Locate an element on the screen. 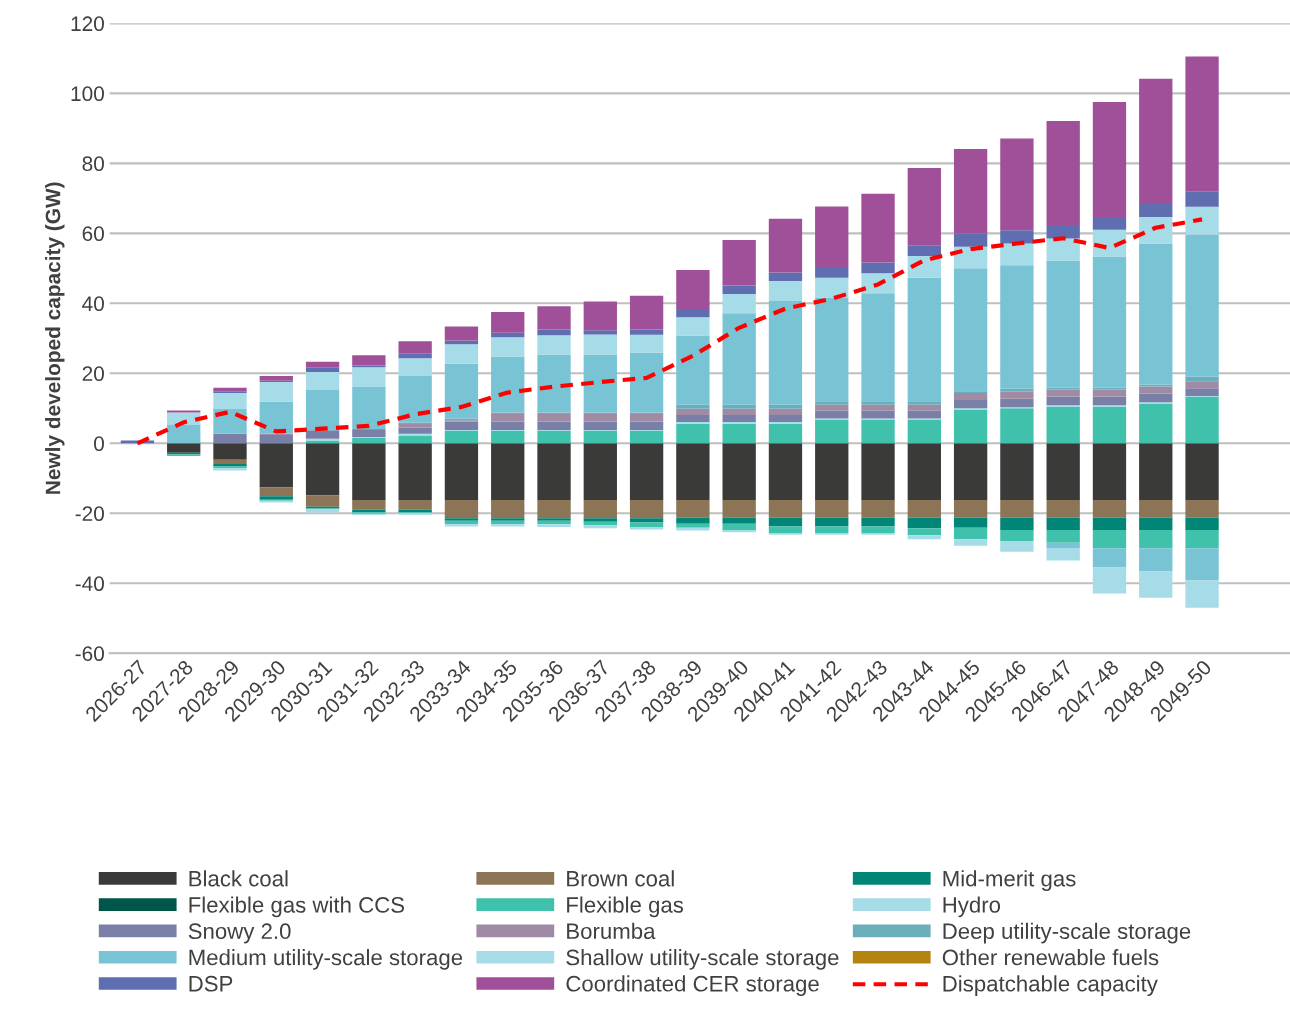 The width and height of the screenshot is (1290, 1016). legend-label: Borumba is located at coordinates (611, 931).